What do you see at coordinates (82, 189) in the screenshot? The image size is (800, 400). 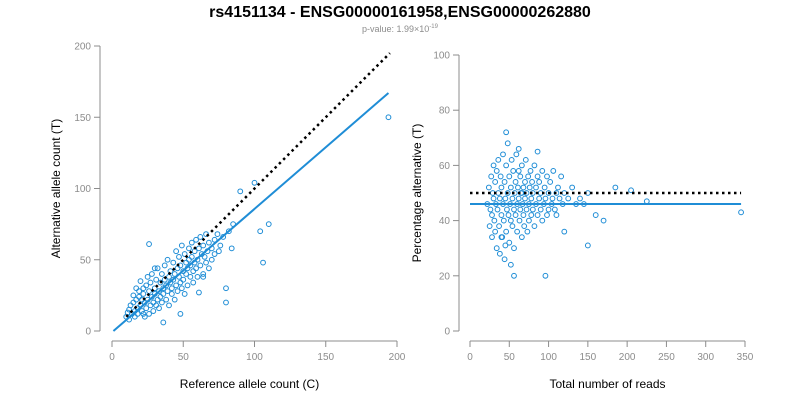 I see `y-tick-label: 100` at bounding box center [82, 189].